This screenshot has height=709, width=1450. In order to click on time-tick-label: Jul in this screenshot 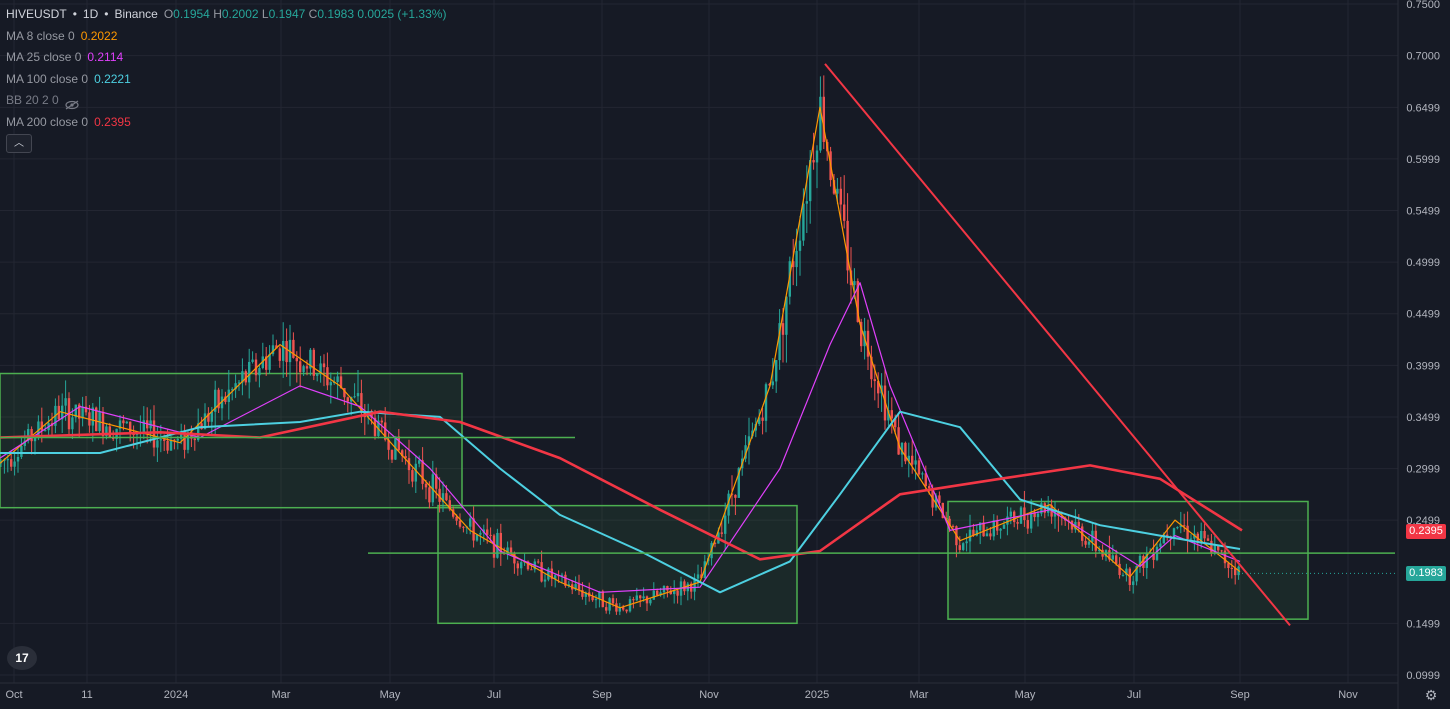, I will do `click(1134, 695)`.